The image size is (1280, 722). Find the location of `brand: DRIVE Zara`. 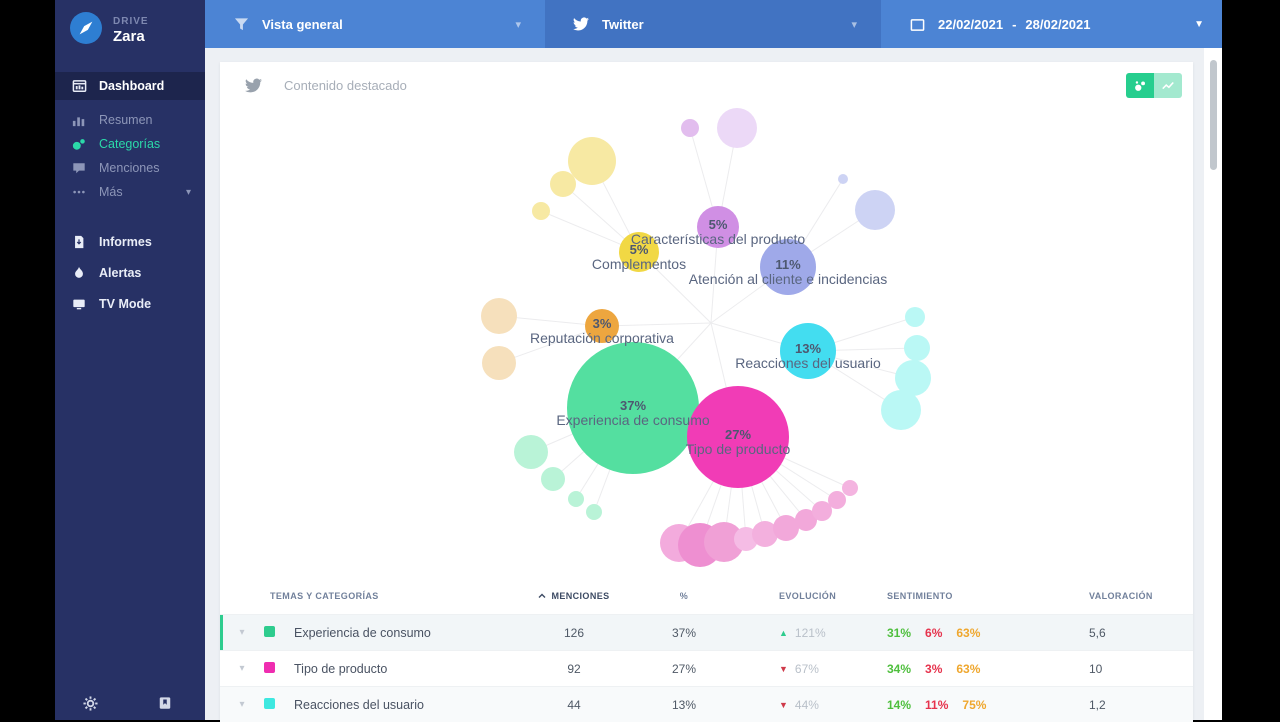

brand: DRIVE Zara is located at coordinates (130, 30).